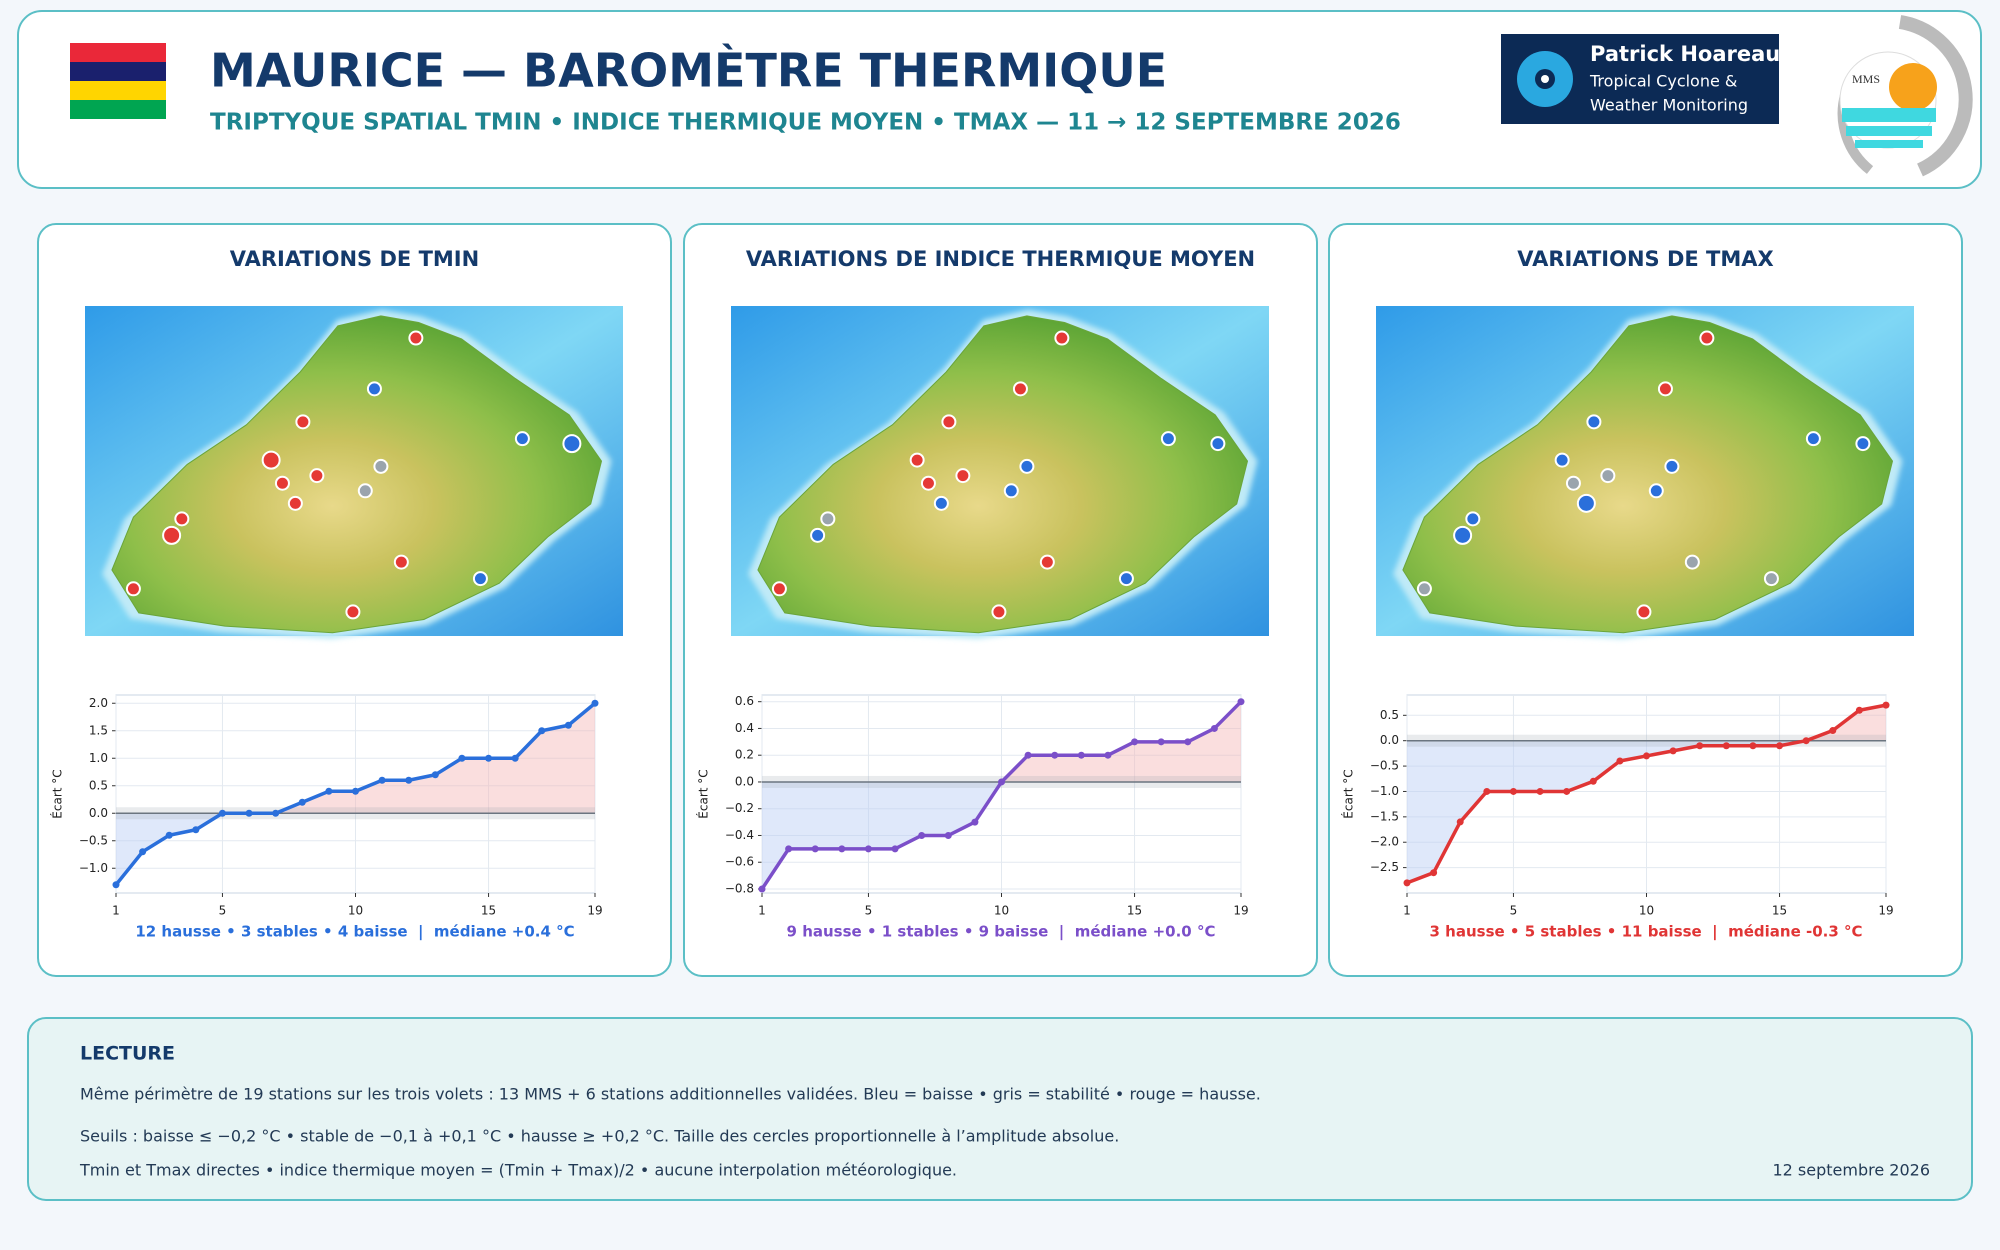 This screenshot has height=1250, width=2000. Describe the element at coordinates (1663, 81) in the screenshot. I see `brand-line: Tropical Cyclone &` at that location.